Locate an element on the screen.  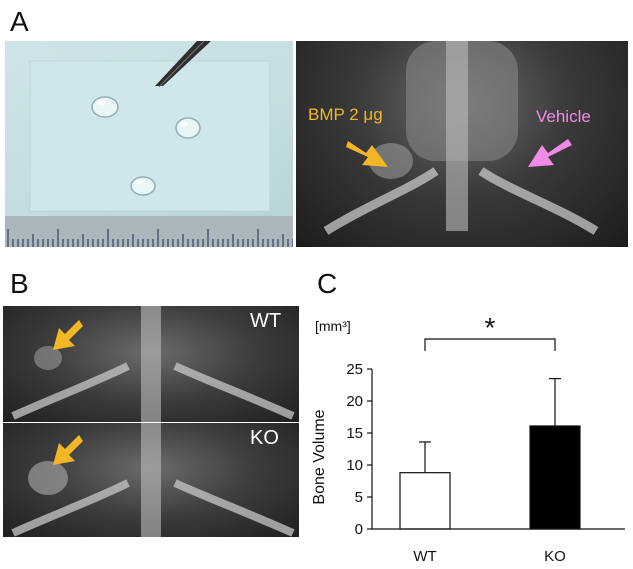
xray-photo-ko: KO is located at coordinates (151, 480).